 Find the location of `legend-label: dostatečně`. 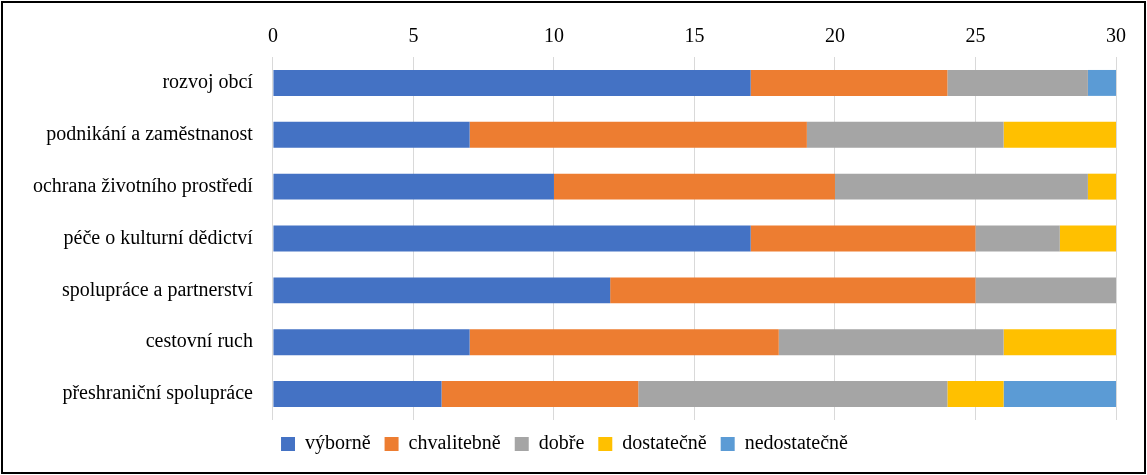

legend-label: dostatečně is located at coordinates (664, 442).